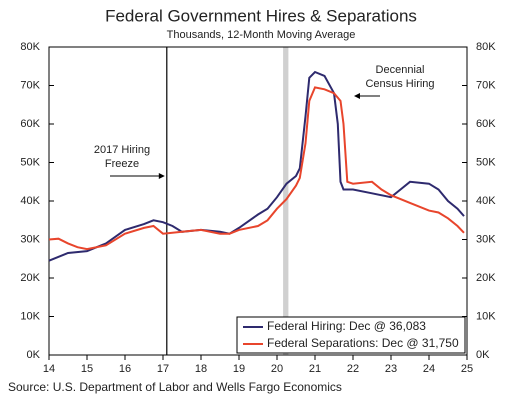  Describe the element at coordinates (87, 369) in the screenshot. I see `x-tick-label: 15` at that location.